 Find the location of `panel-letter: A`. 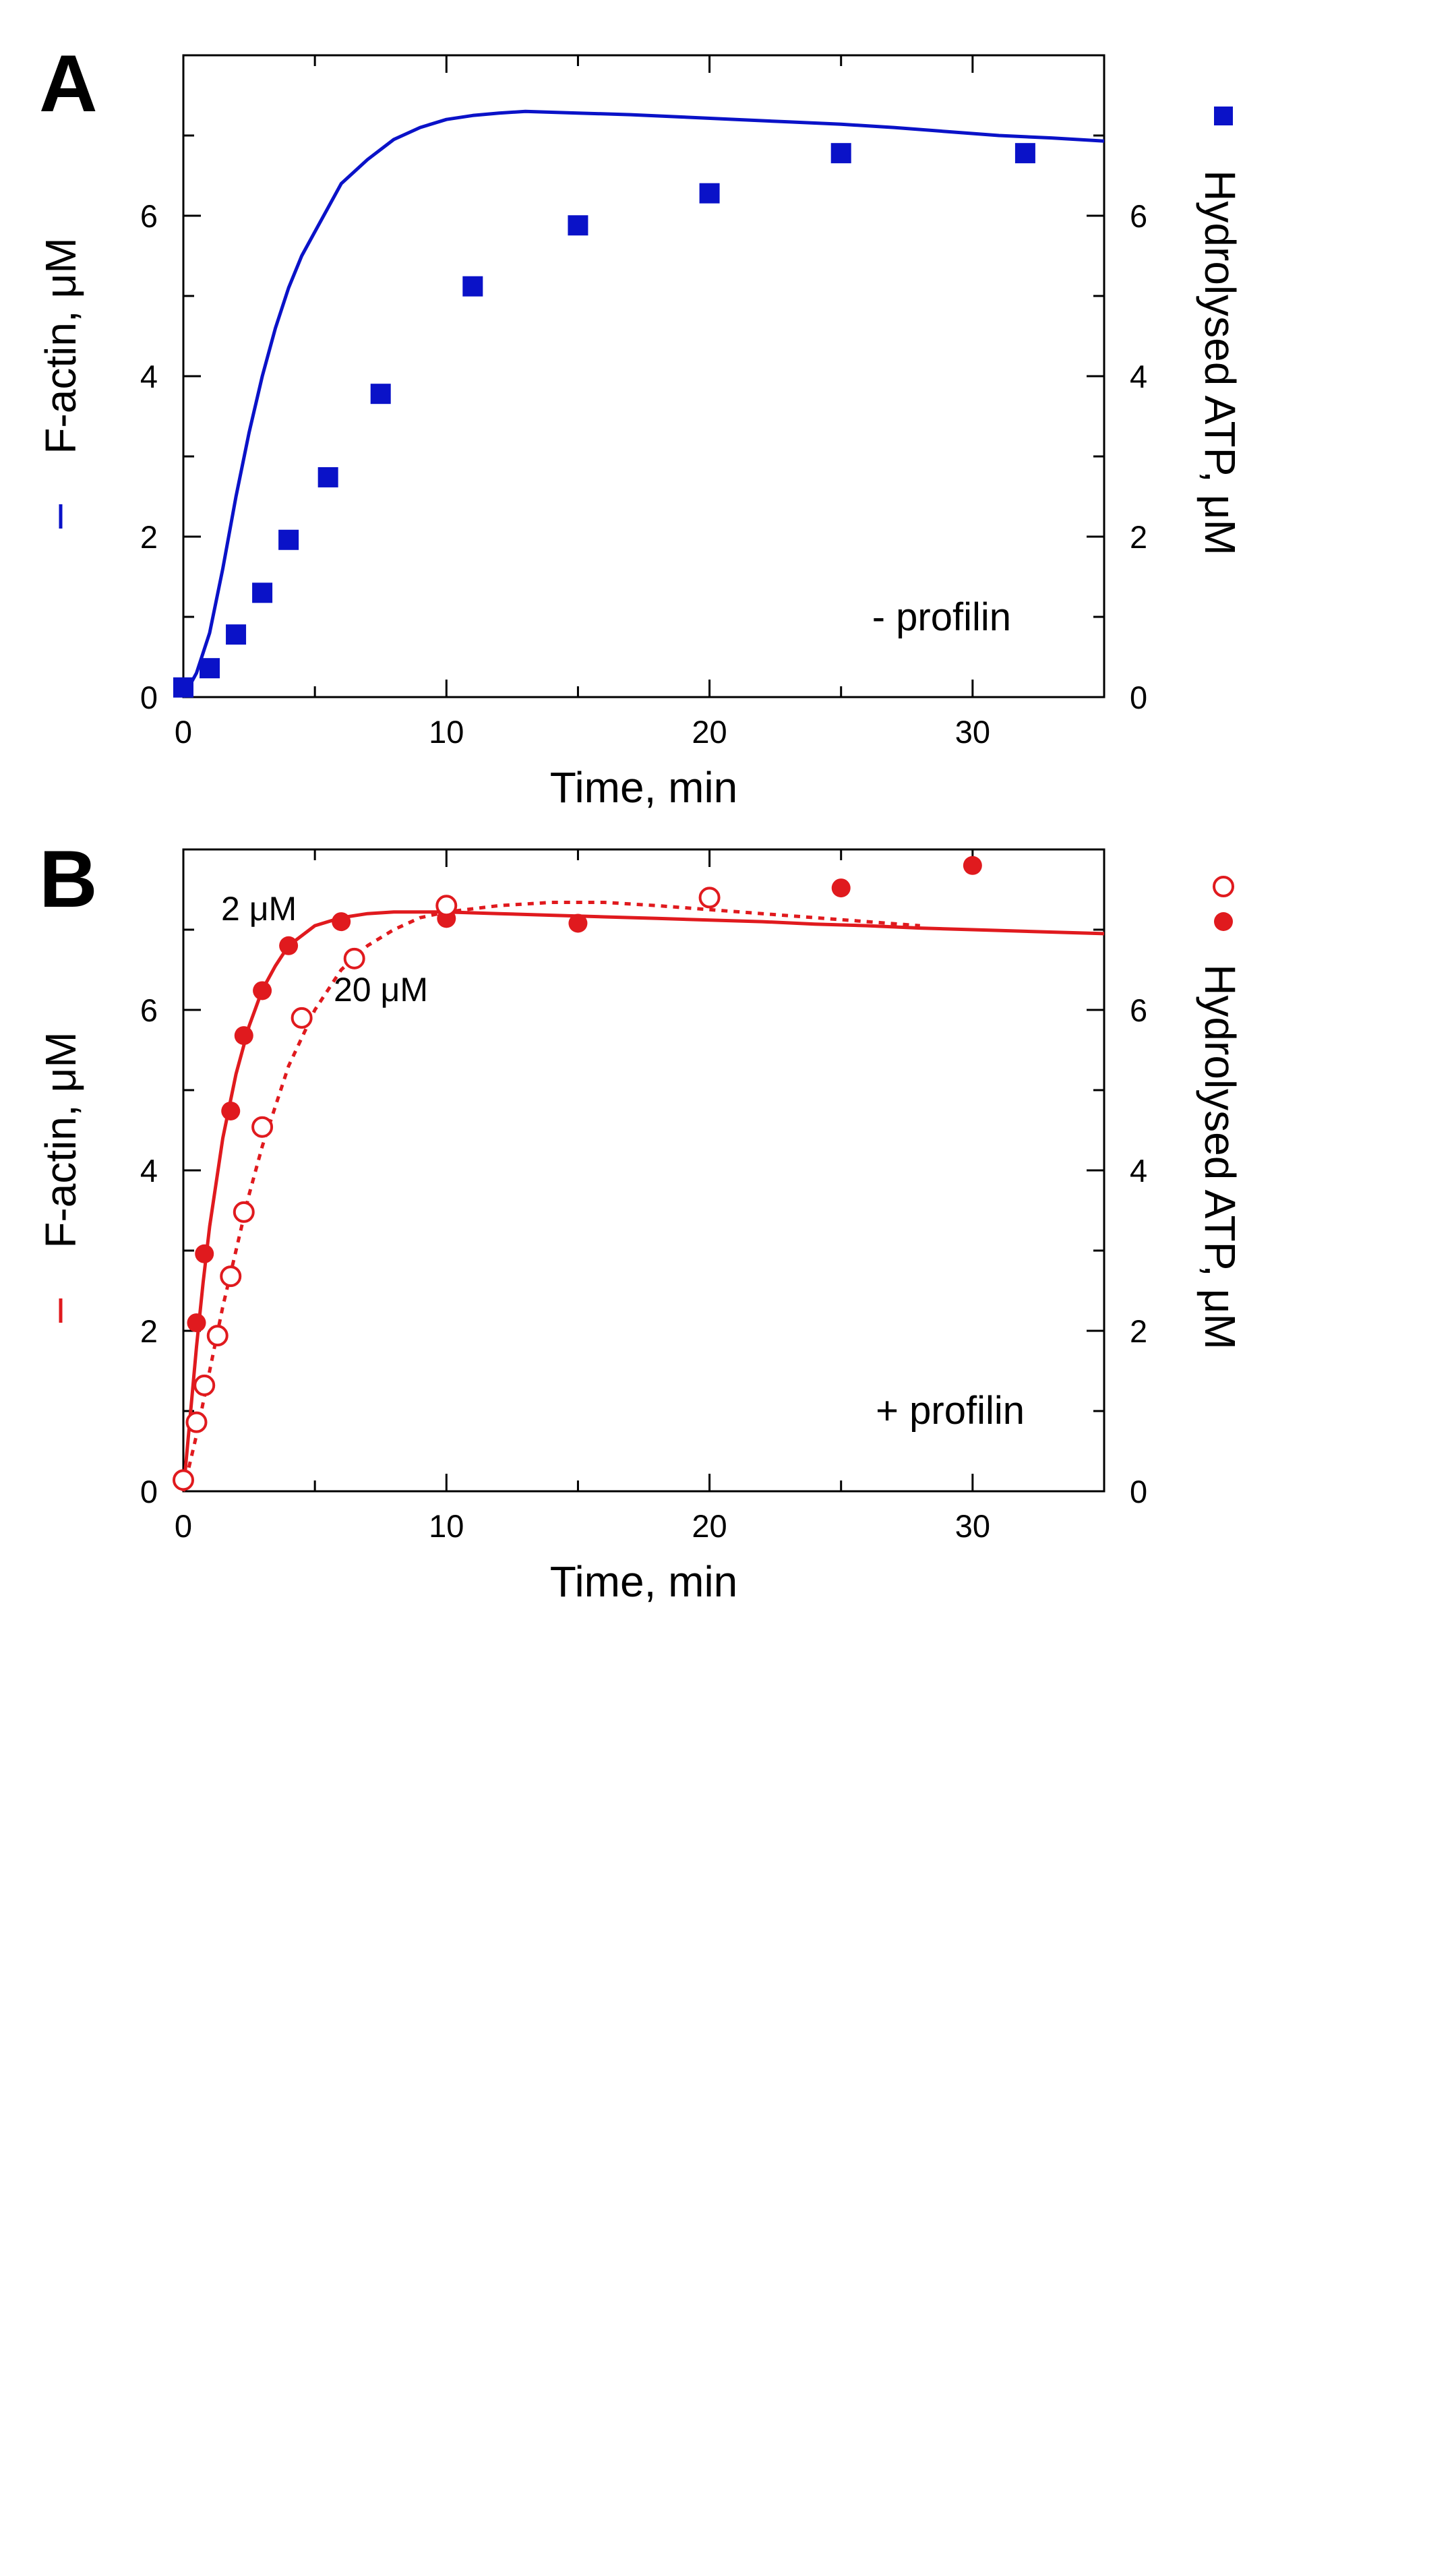

panel-letter: A is located at coordinates (68, 83).